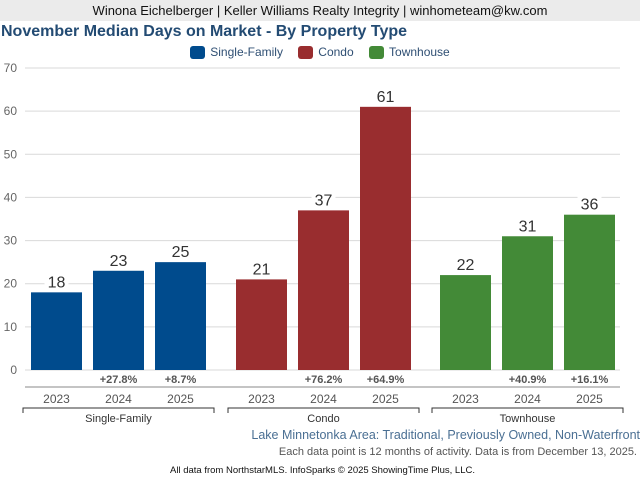 The height and width of the screenshot is (480, 640). Describe the element at coordinates (246, 52) in the screenshot. I see `legend-label: Single-Family` at that location.